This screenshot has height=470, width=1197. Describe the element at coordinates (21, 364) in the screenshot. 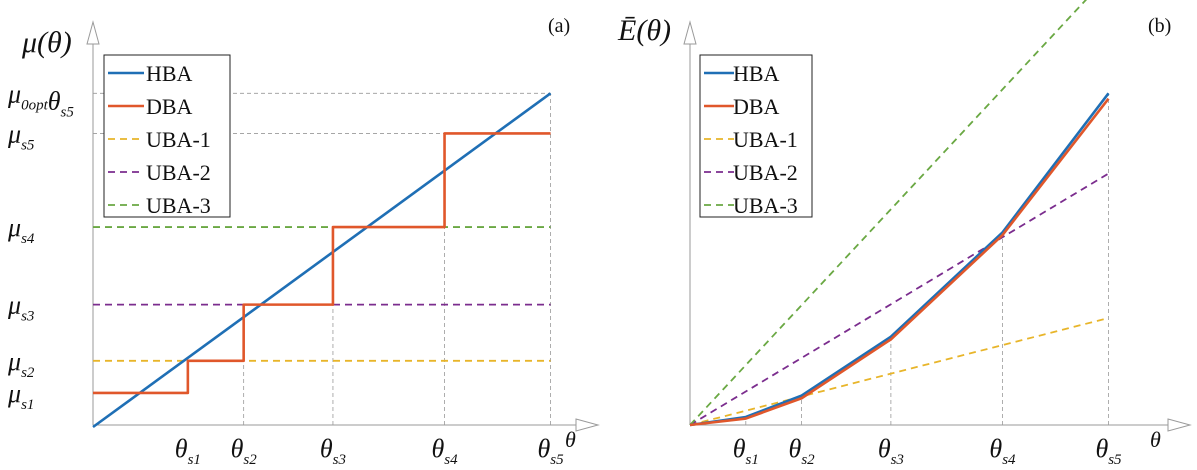

I see `y-tick-label: μs2` at that location.